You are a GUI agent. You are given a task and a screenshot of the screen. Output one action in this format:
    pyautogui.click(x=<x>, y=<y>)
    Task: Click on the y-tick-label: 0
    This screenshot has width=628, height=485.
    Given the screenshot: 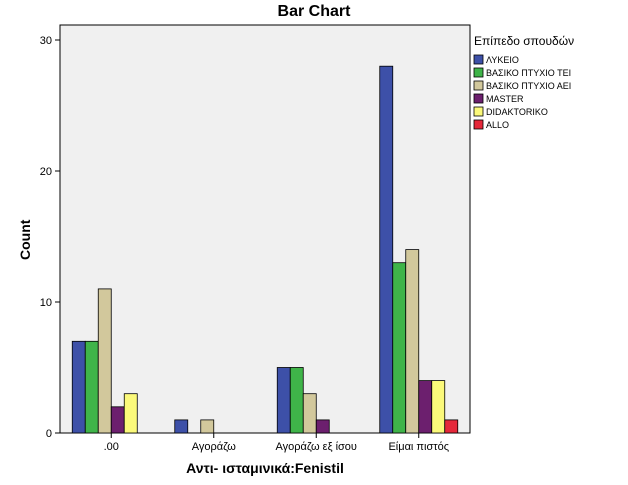 What is the action you would take?
    pyautogui.click(x=49, y=434)
    